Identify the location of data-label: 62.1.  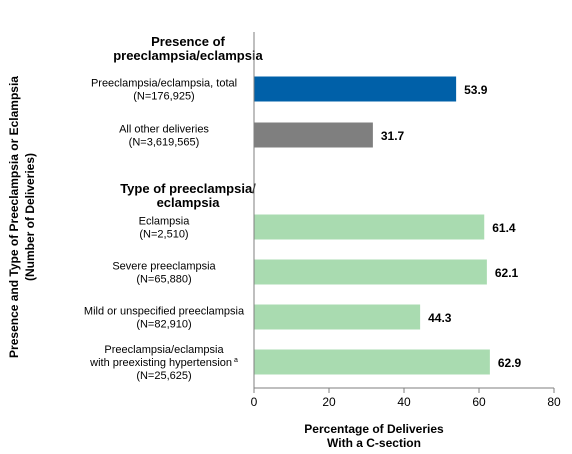
(507, 273).